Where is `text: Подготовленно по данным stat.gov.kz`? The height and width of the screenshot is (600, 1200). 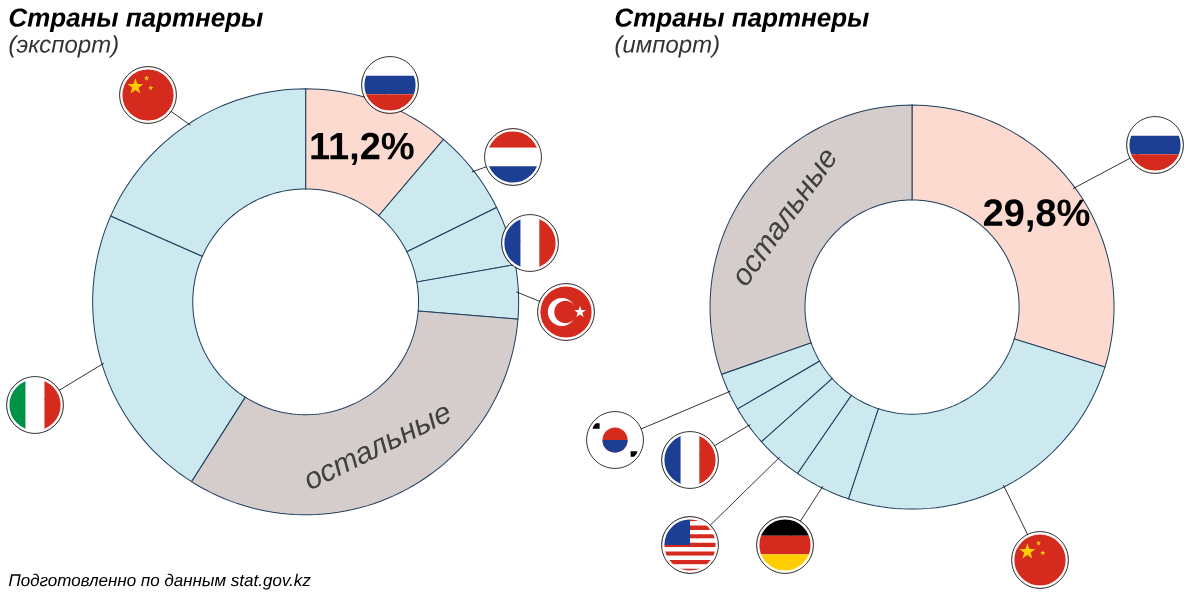
text: Подготовленно по данным stat.gov.kz is located at coordinates (159, 581).